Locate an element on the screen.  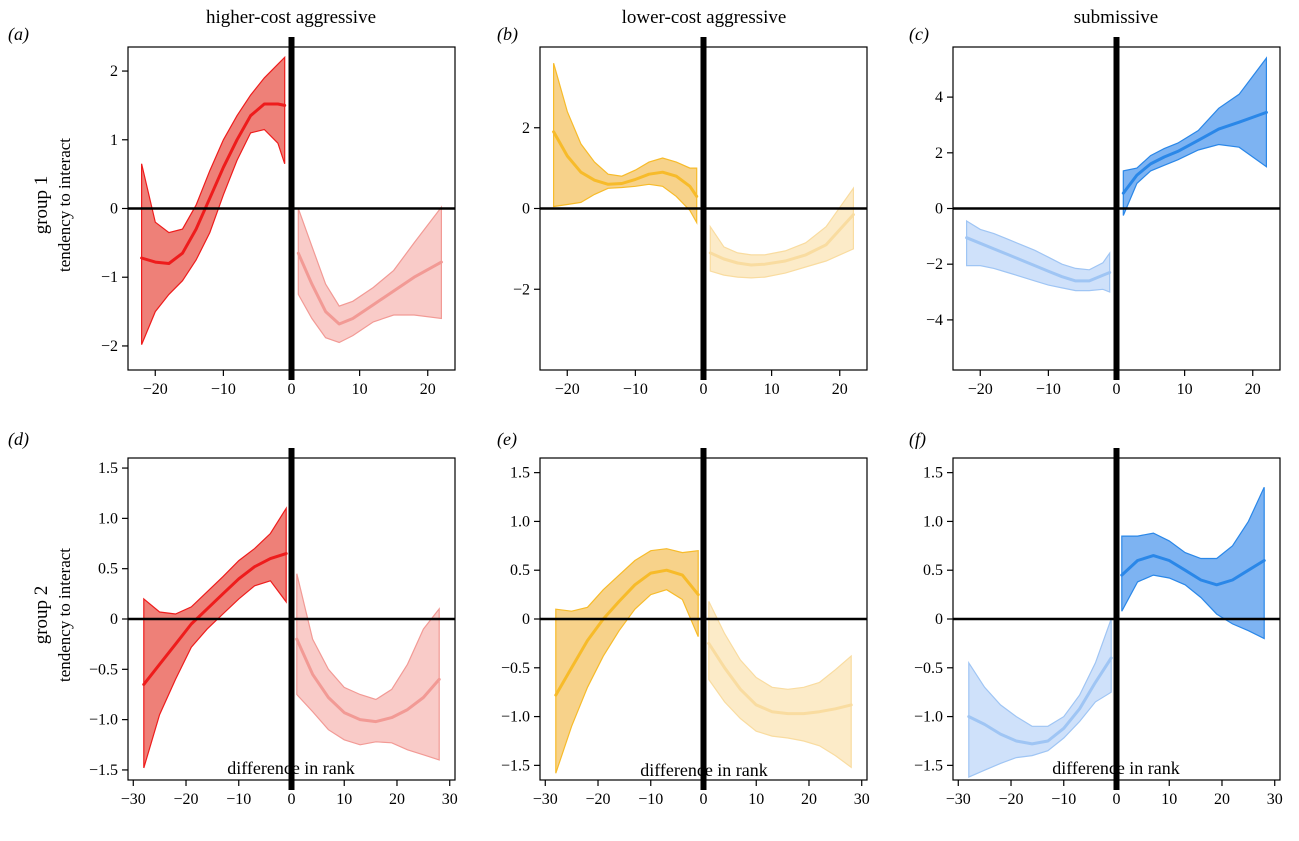
chart-panel-2: −20 −10 0 10 20−202 is located at coordinates (690, 217).